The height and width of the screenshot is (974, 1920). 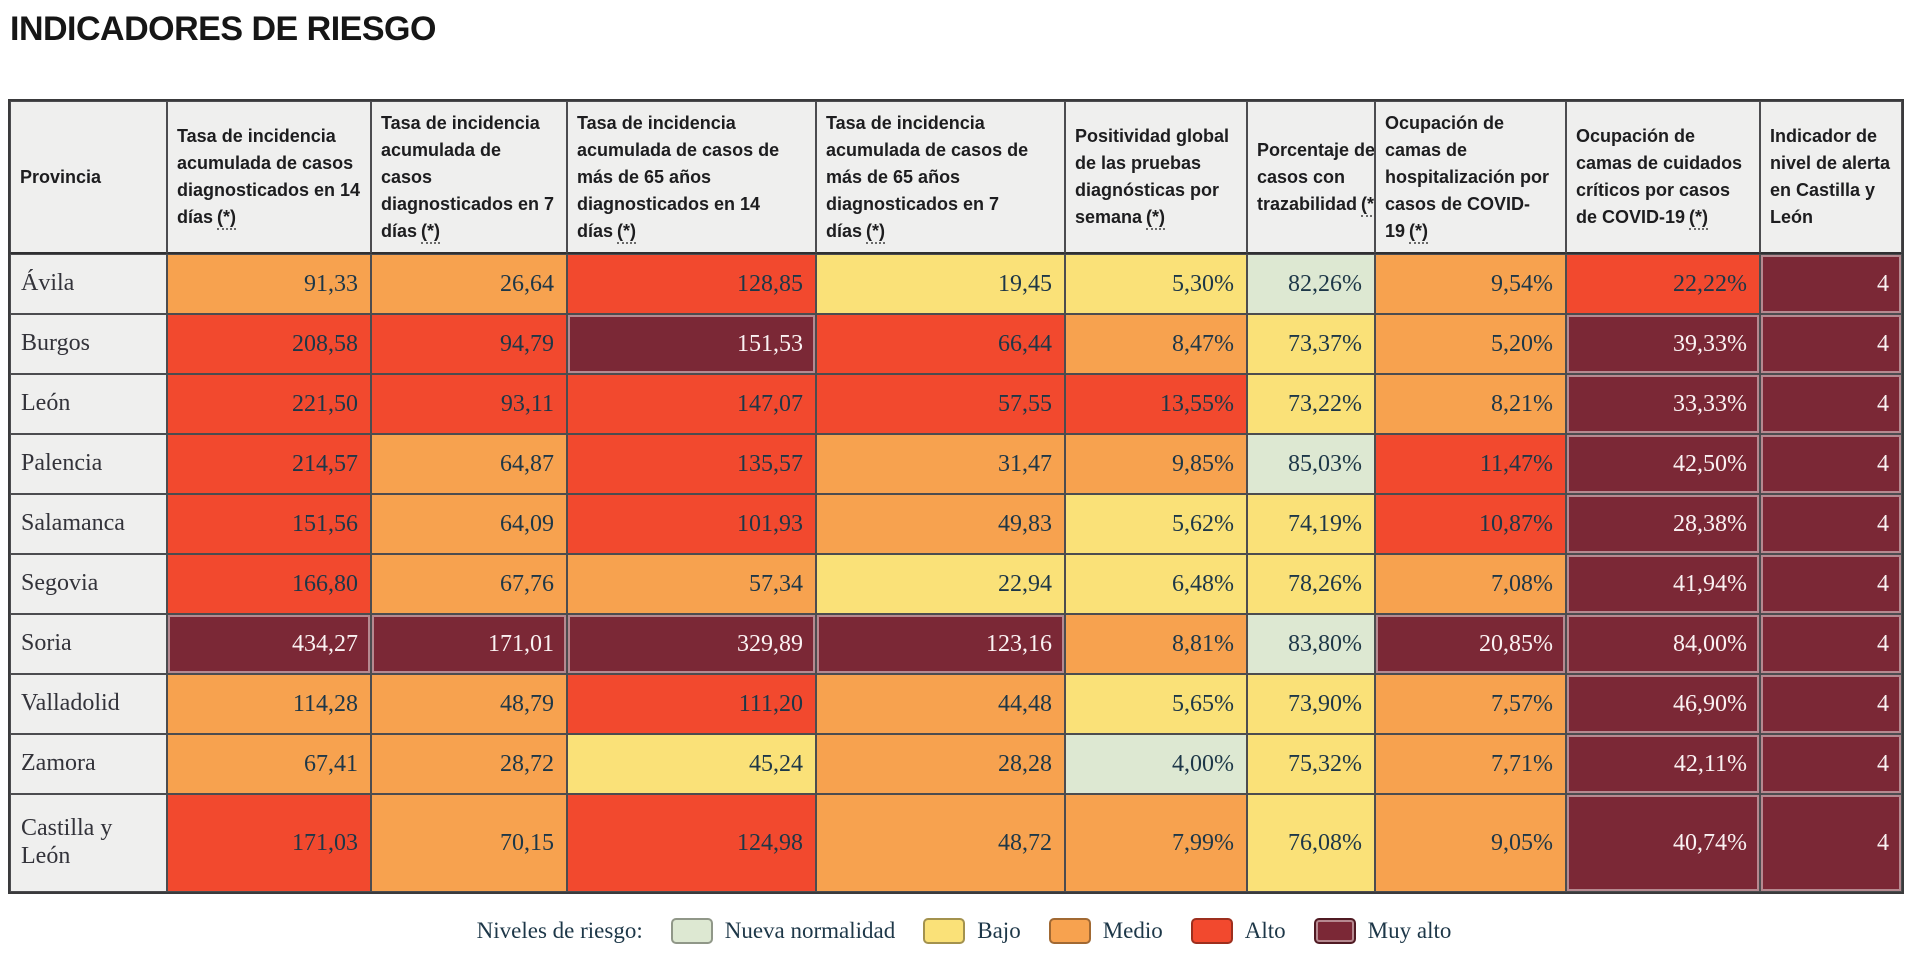 What do you see at coordinates (88, 764) in the screenshot?
I see `province-label: Zamora` at bounding box center [88, 764].